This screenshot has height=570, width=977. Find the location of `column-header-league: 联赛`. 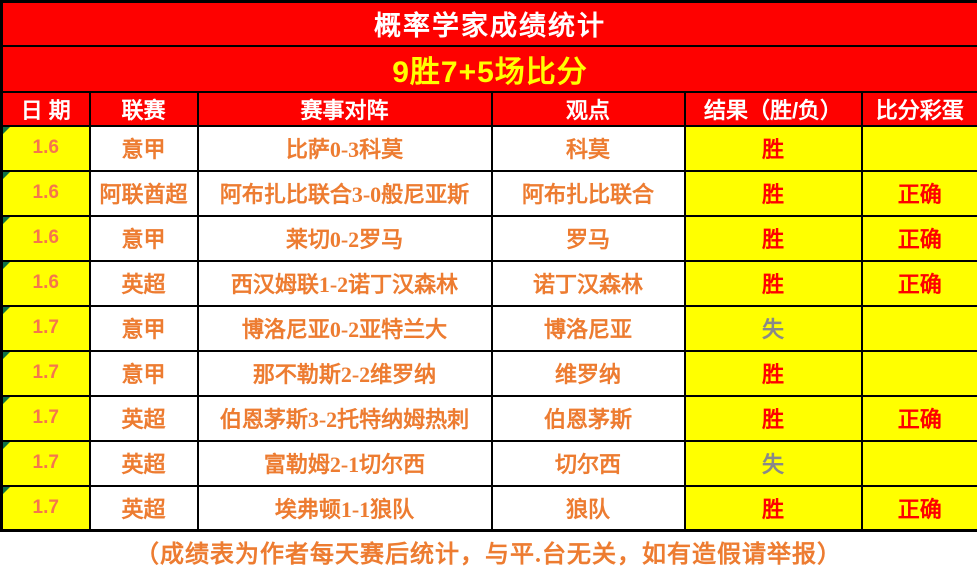

column-header-league: 联赛 is located at coordinates (143, 108).